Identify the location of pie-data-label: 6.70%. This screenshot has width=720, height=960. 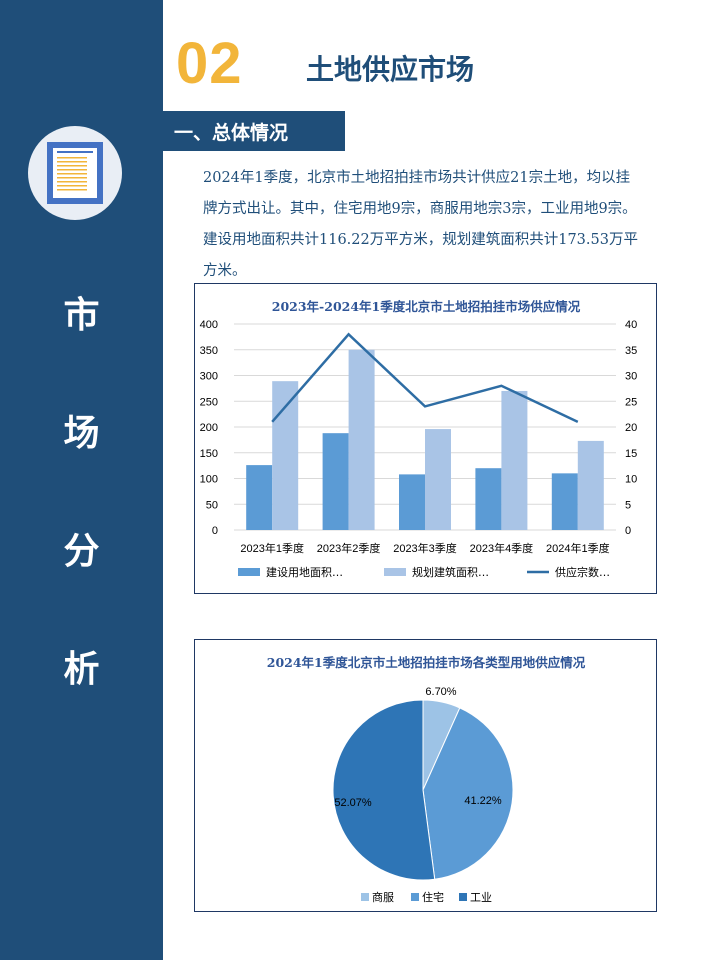
(440, 692).